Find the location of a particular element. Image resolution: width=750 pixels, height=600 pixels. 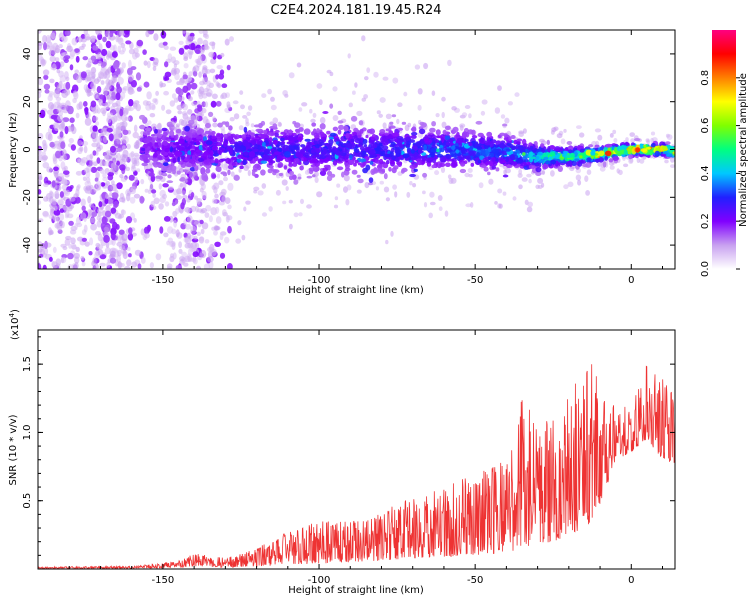

colorbar-ticks: 0.0 0.2 0.4 0.6 0.8 is located at coordinates (720, 173).